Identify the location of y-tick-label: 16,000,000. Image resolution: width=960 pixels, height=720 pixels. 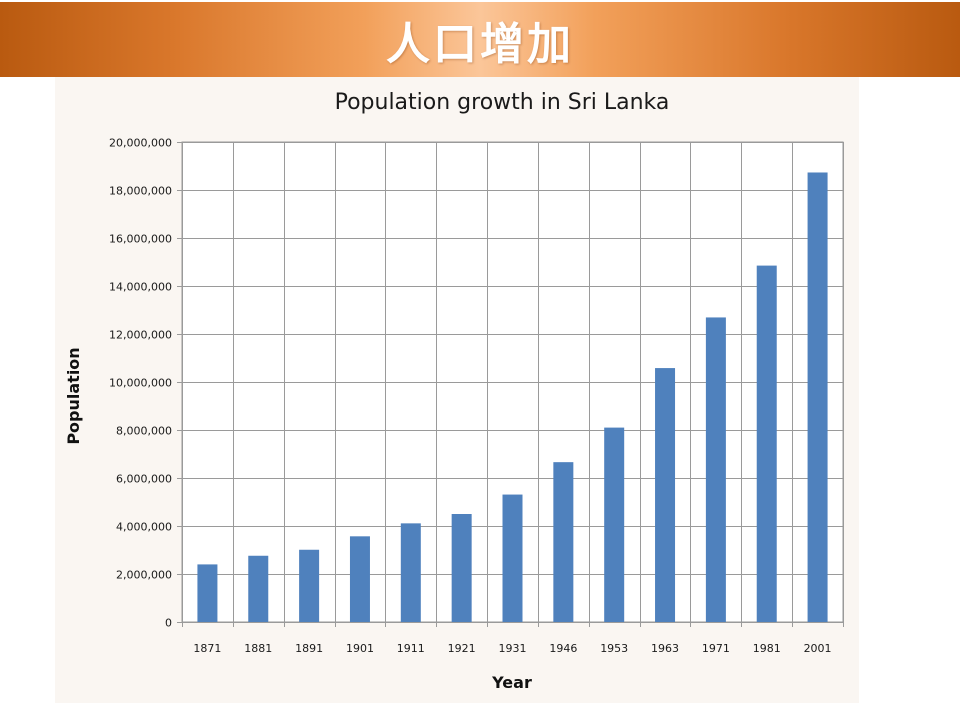
(140, 239).